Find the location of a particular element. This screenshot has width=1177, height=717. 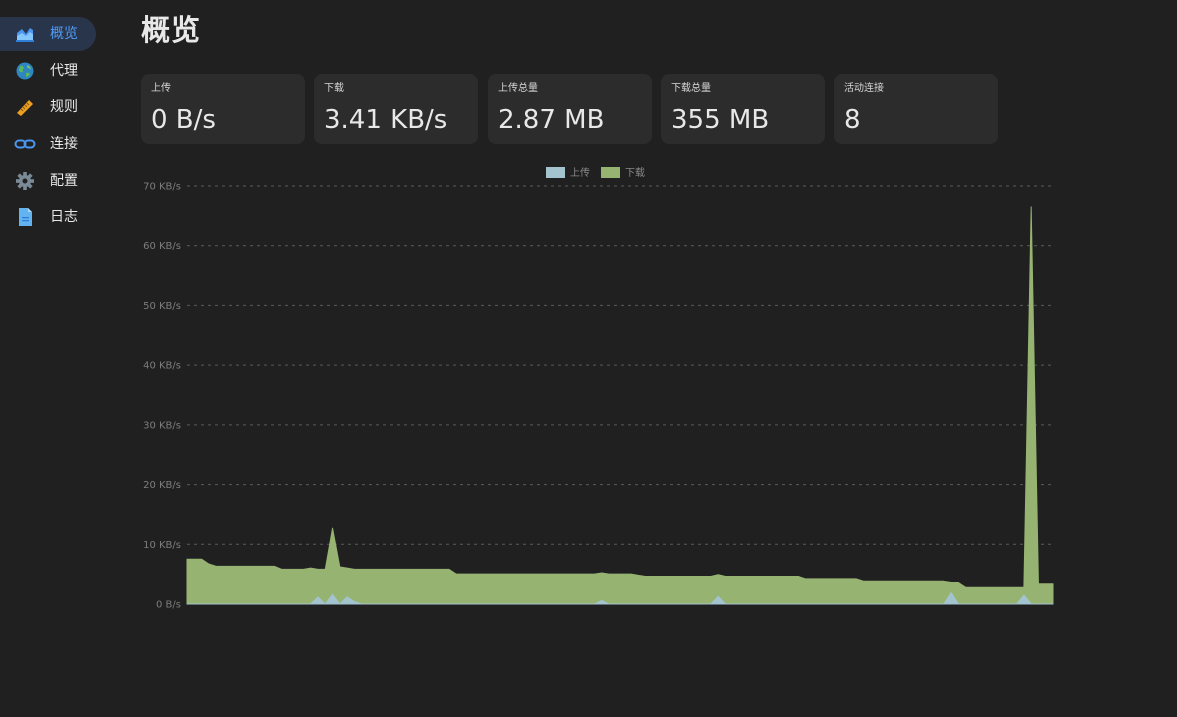

y-tick-label: 10 KB/s is located at coordinates (162, 545).